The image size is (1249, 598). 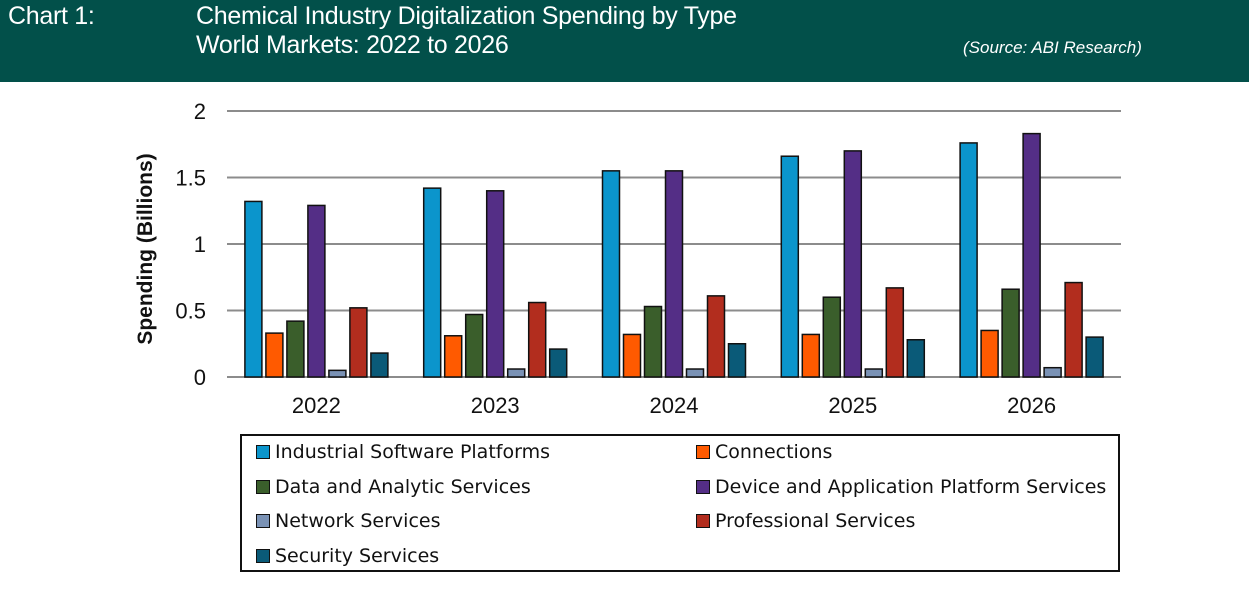 What do you see at coordinates (495, 405) in the screenshot?
I see `x-tick-label: 2023` at bounding box center [495, 405].